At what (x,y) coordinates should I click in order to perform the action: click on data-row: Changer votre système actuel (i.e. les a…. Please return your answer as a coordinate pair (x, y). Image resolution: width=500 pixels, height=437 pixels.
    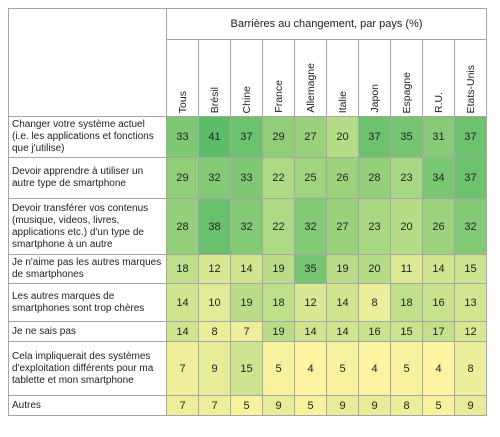
    Looking at the image, I should click on (248, 137).